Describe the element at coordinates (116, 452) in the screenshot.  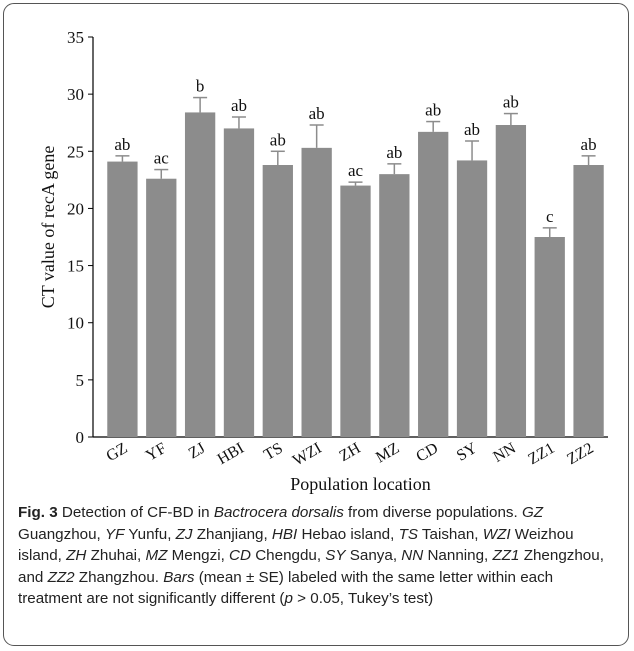
I see `x-tick-label: GZ` at that location.